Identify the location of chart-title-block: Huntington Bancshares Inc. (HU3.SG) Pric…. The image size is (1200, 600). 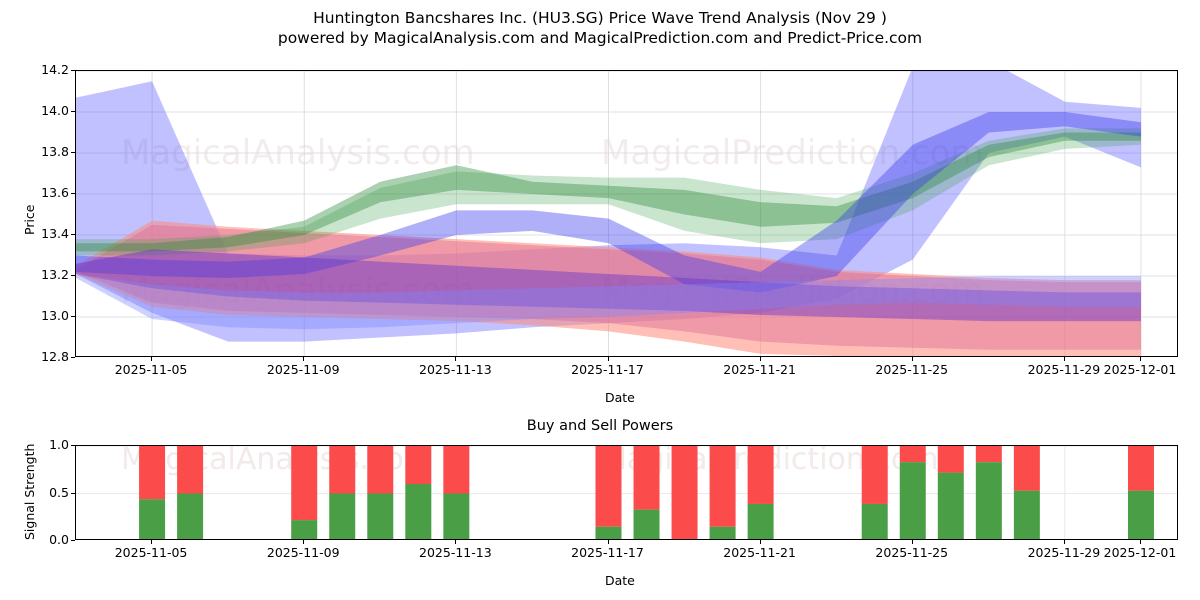
(600, 28).